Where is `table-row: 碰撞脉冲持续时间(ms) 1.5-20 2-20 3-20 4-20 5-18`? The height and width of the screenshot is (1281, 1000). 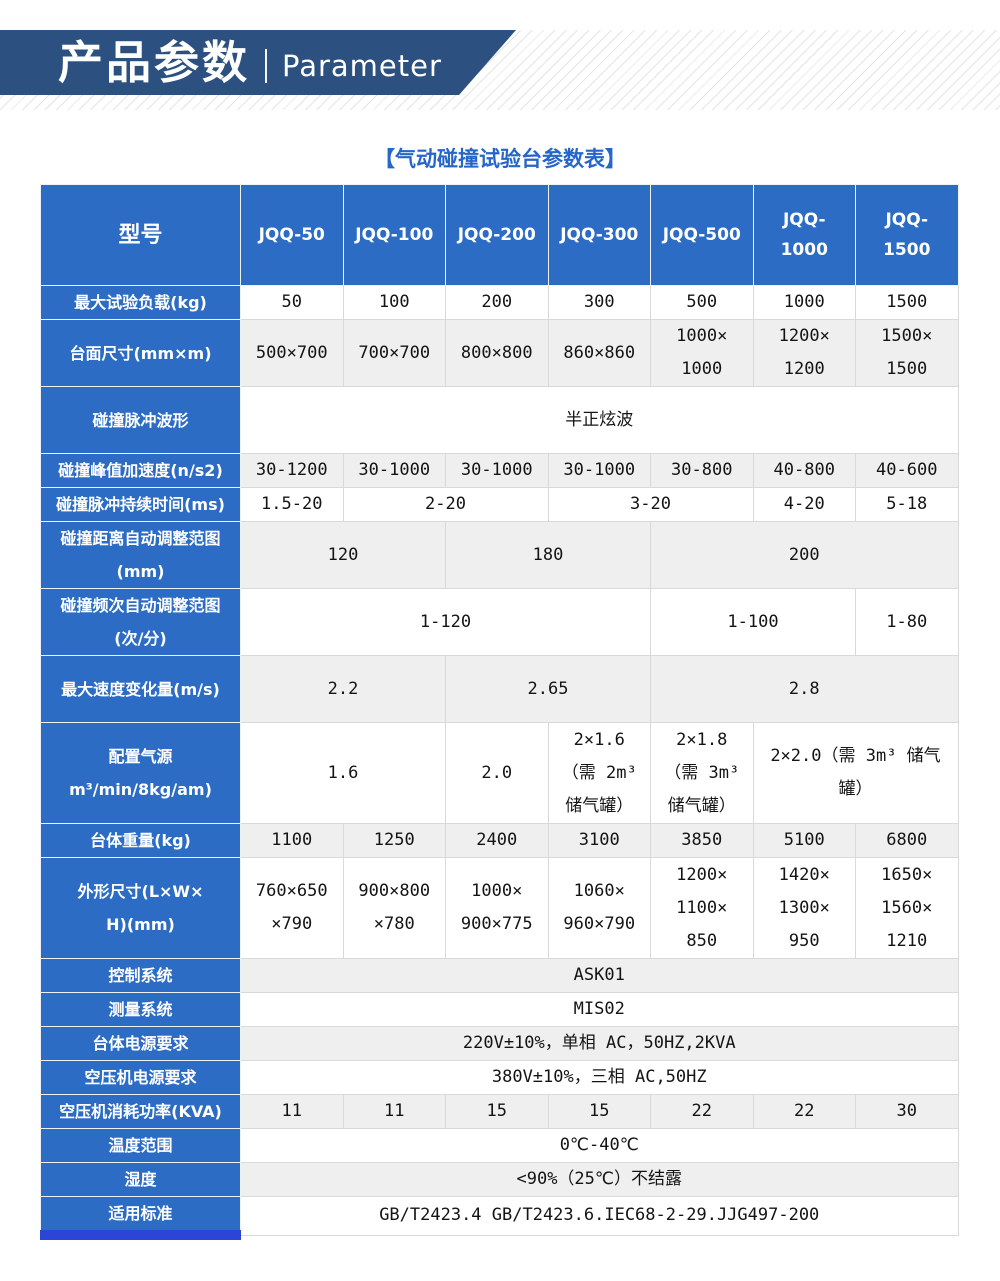 table-row: 碰撞脉冲持续时间(ms) 1.5-20 2-20 3-20 4-20 5-18 is located at coordinates (499, 504).